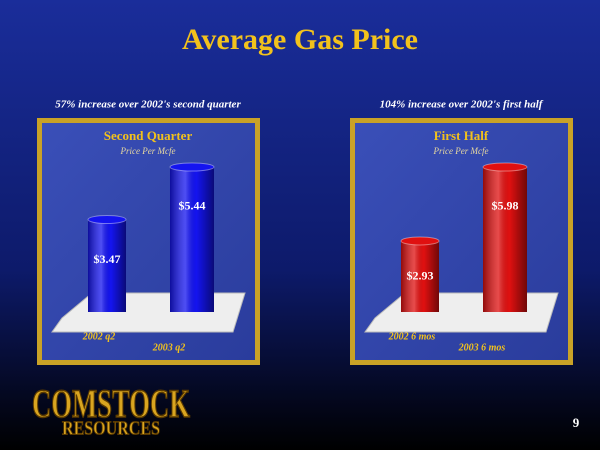 The image size is (600, 450). What do you see at coordinates (576, 422) in the screenshot?
I see `page-number: 9` at bounding box center [576, 422].